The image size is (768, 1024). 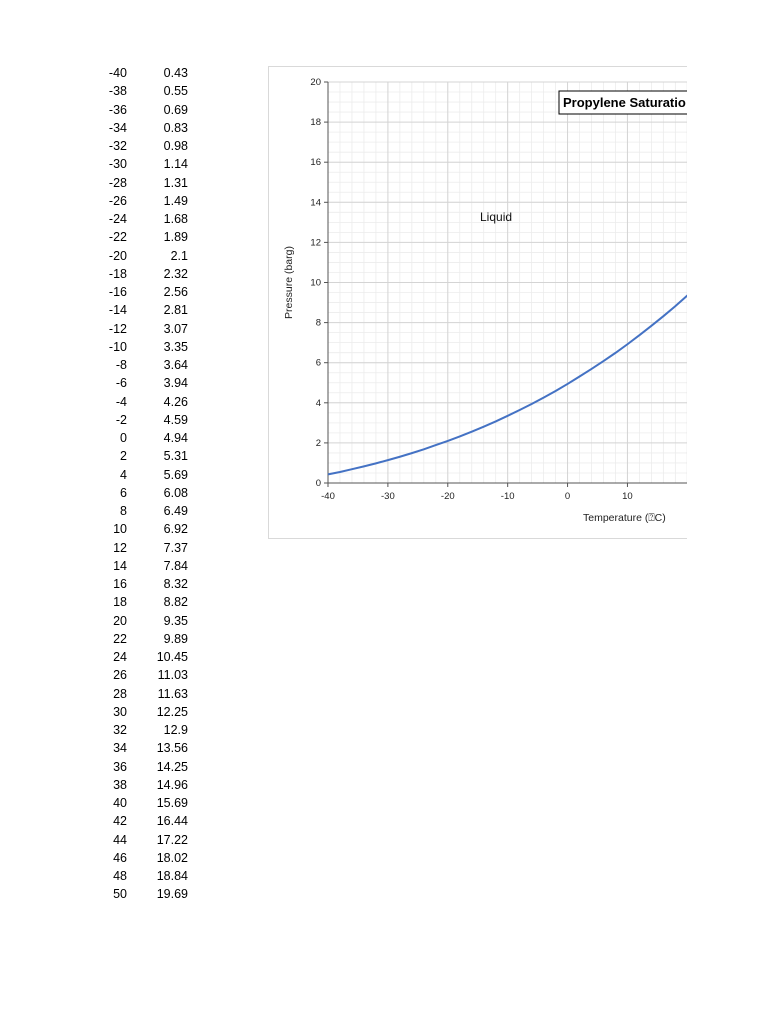 I want to click on y-tick-label: 0, so click(x=318, y=483).